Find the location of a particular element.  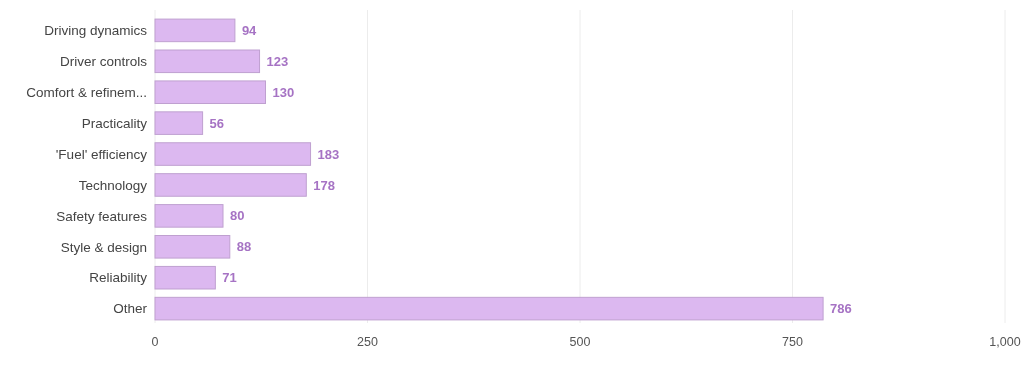

y-tick-label: Other is located at coordinates (130, 309).